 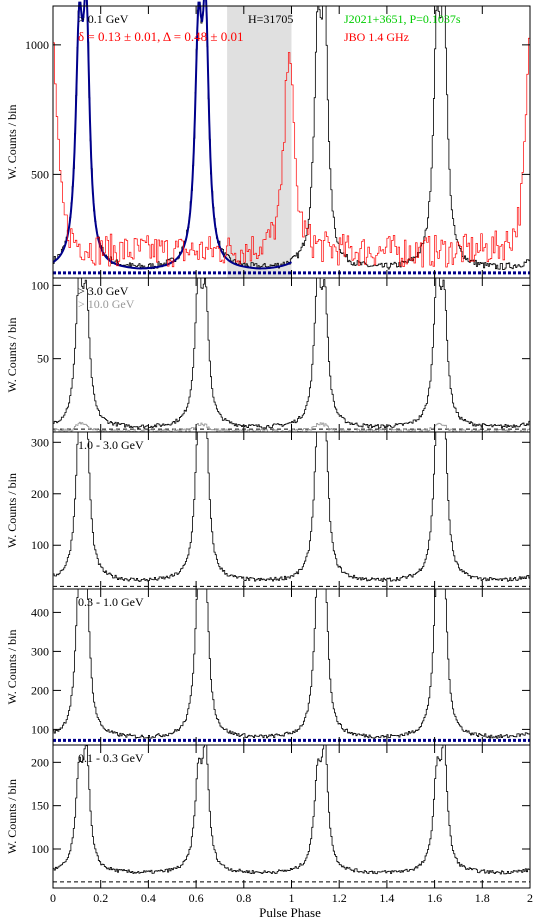 I want to click on x-tick-label: 1, so click(x=292, y=898).